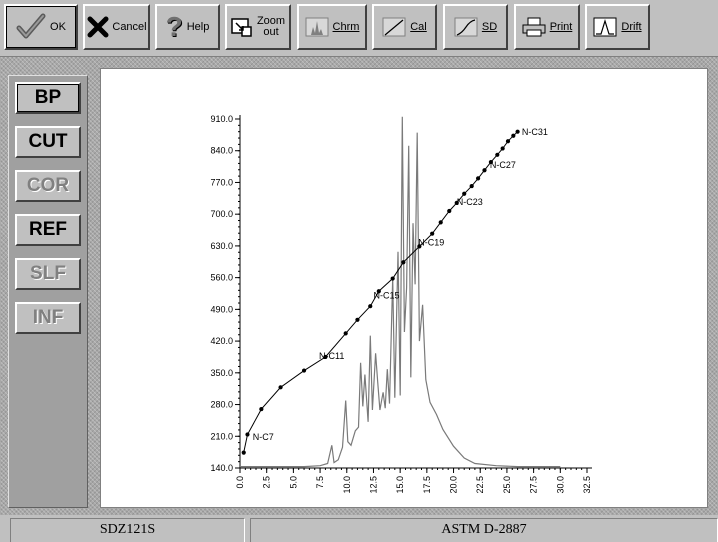  Describe the element at coordinates (560, 485) in the screenshot. I see `x-tick-label: 30.0` at that location.